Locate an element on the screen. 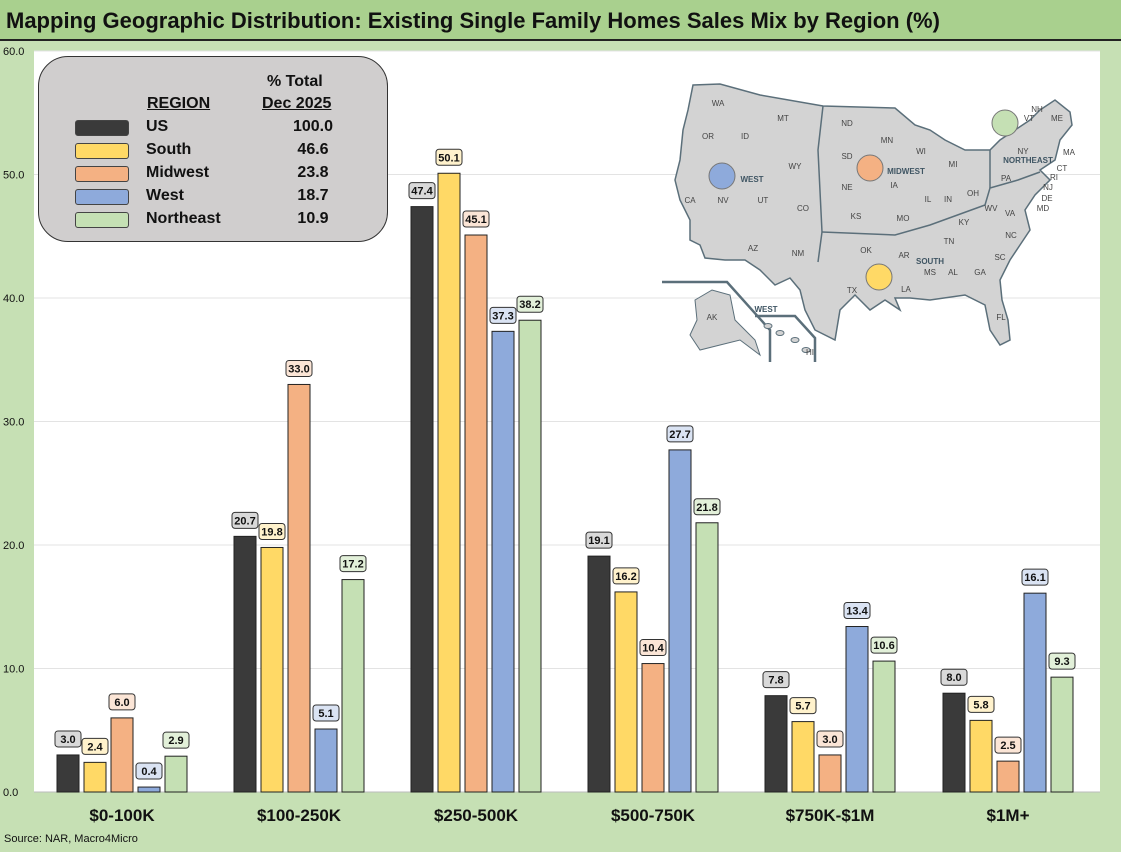  state-label: ND is located at coordinates (847, 123).